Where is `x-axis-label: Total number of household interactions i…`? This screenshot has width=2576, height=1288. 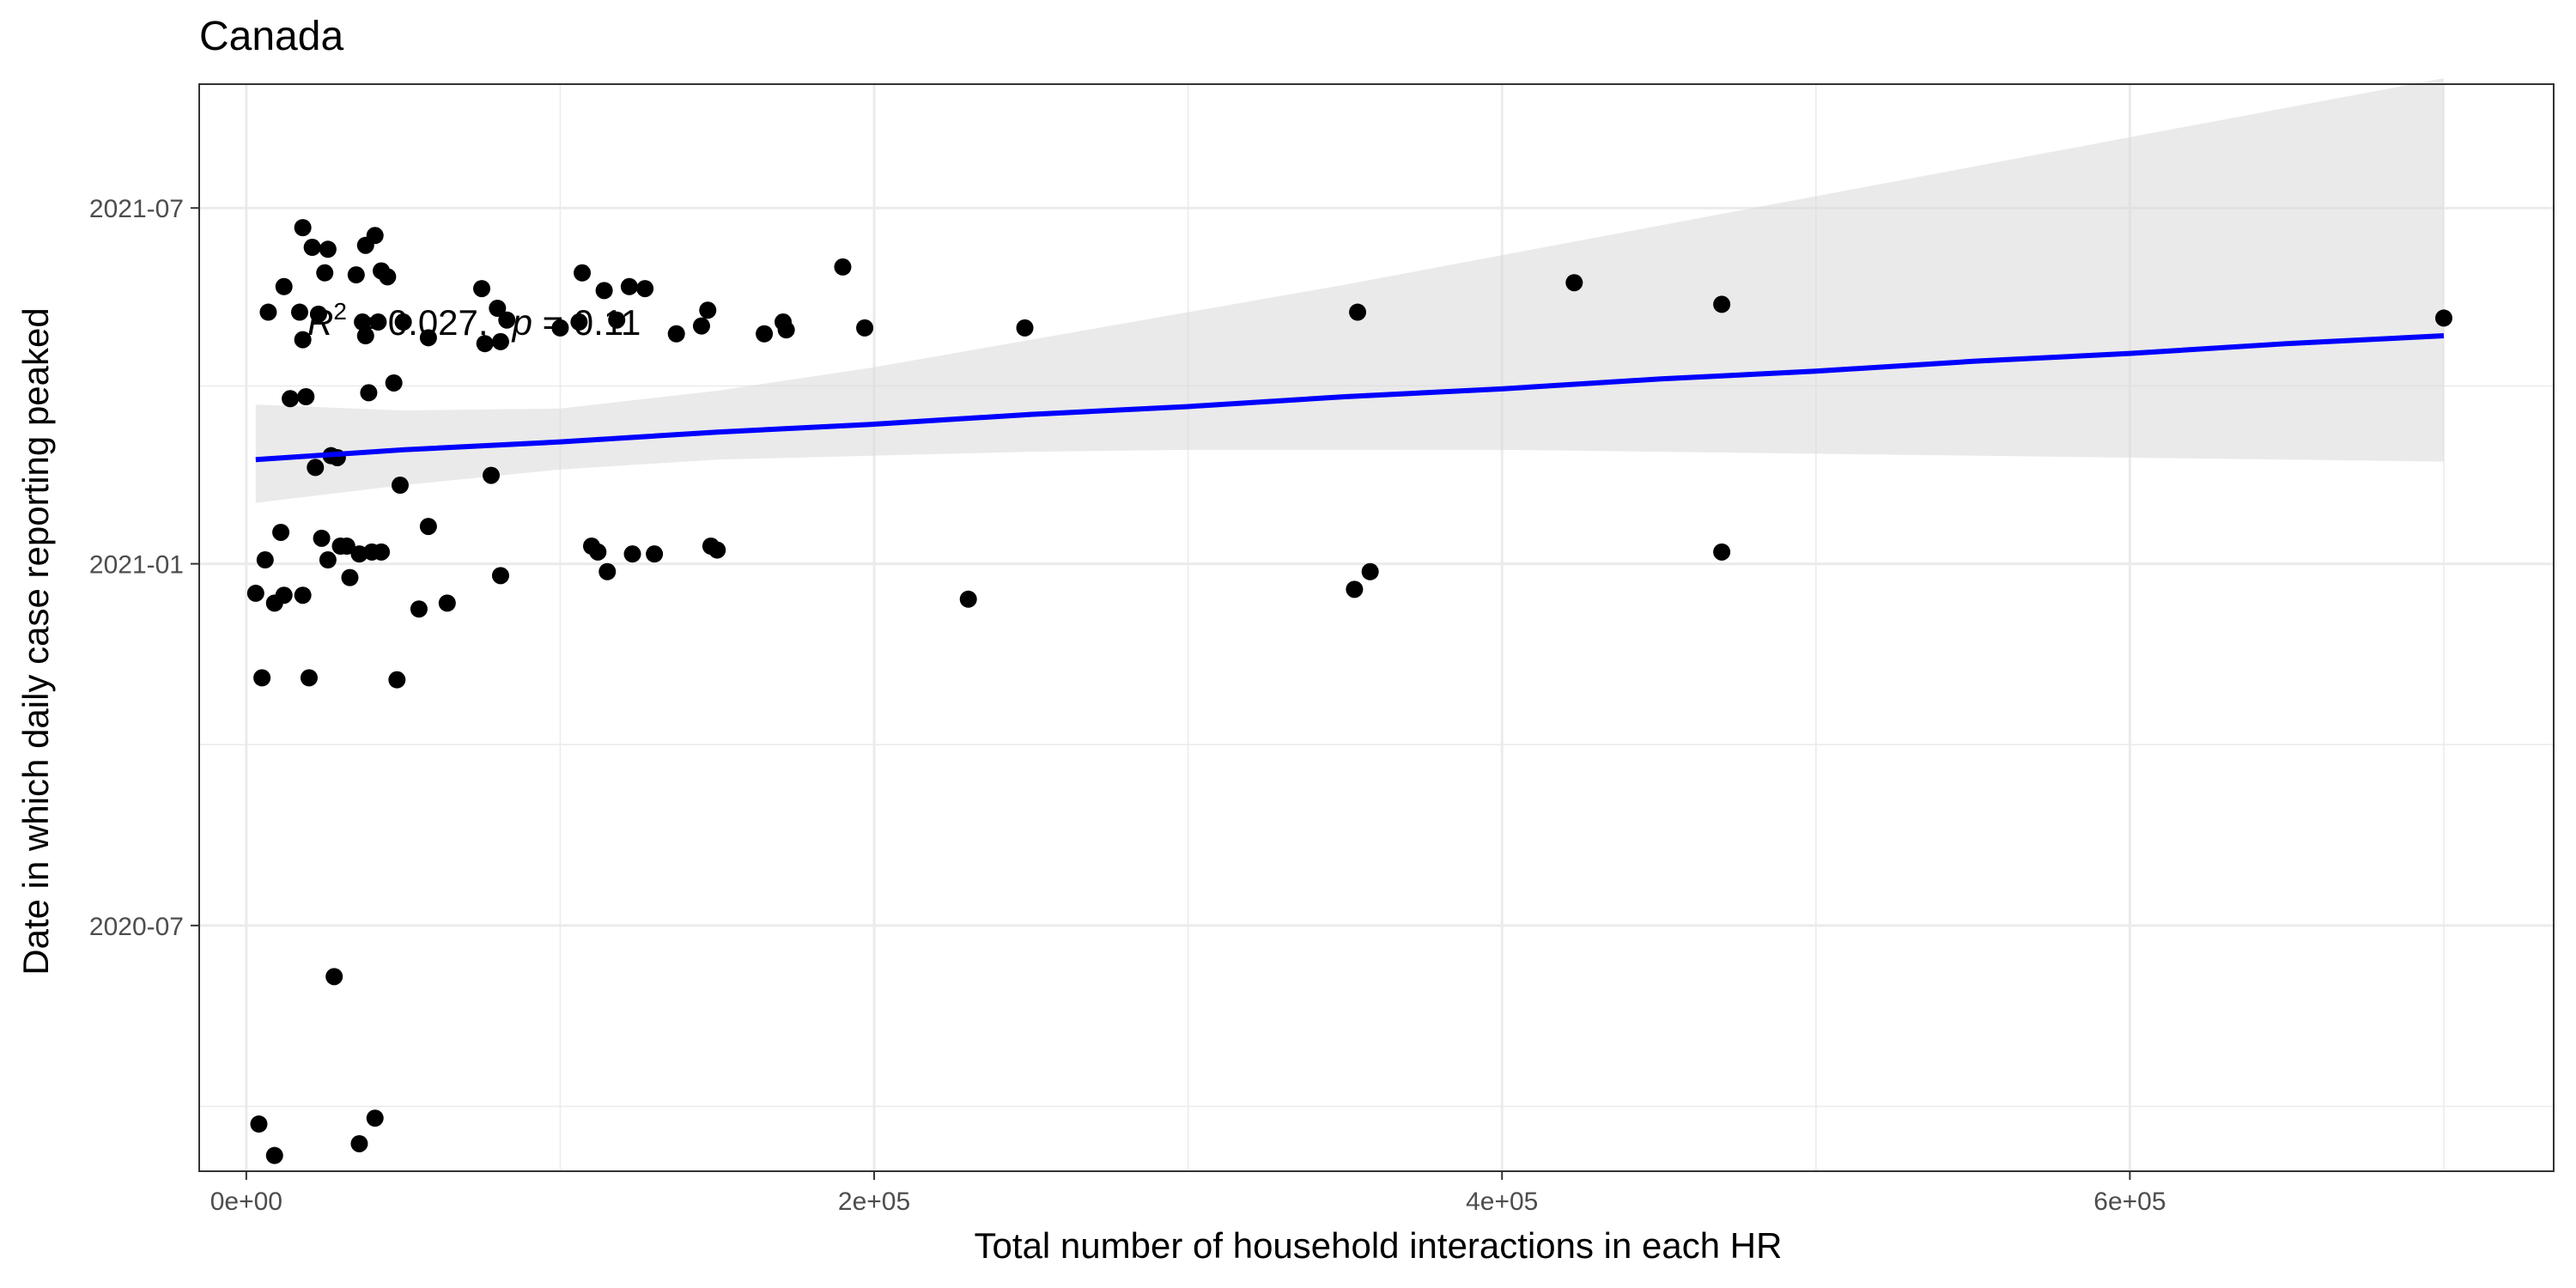 x-axis-label: Total number of household interactions i… is located at coordinates (1379, 1246).